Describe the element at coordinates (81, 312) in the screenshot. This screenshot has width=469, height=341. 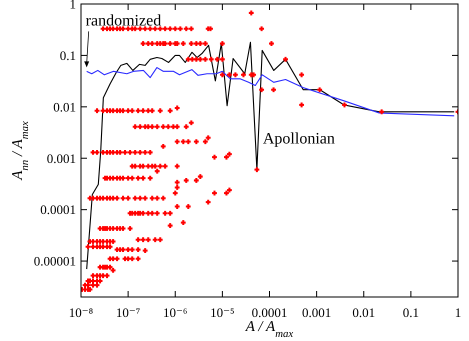
I see `x-tick-label: 10⁻⁸` at that location.